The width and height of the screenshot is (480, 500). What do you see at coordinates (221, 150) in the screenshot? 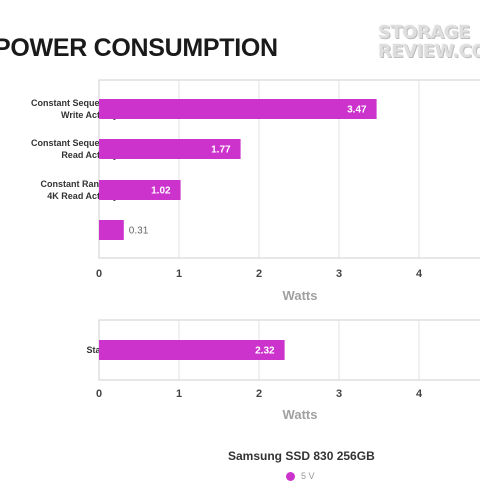
I see `data-label: 1.77` at bounding box center [221, 150].